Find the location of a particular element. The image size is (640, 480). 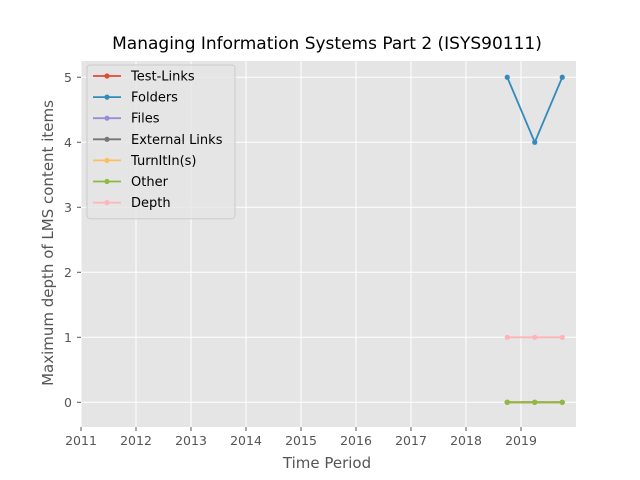

y-tick-label: 5 is located at coordinates (68, 77).